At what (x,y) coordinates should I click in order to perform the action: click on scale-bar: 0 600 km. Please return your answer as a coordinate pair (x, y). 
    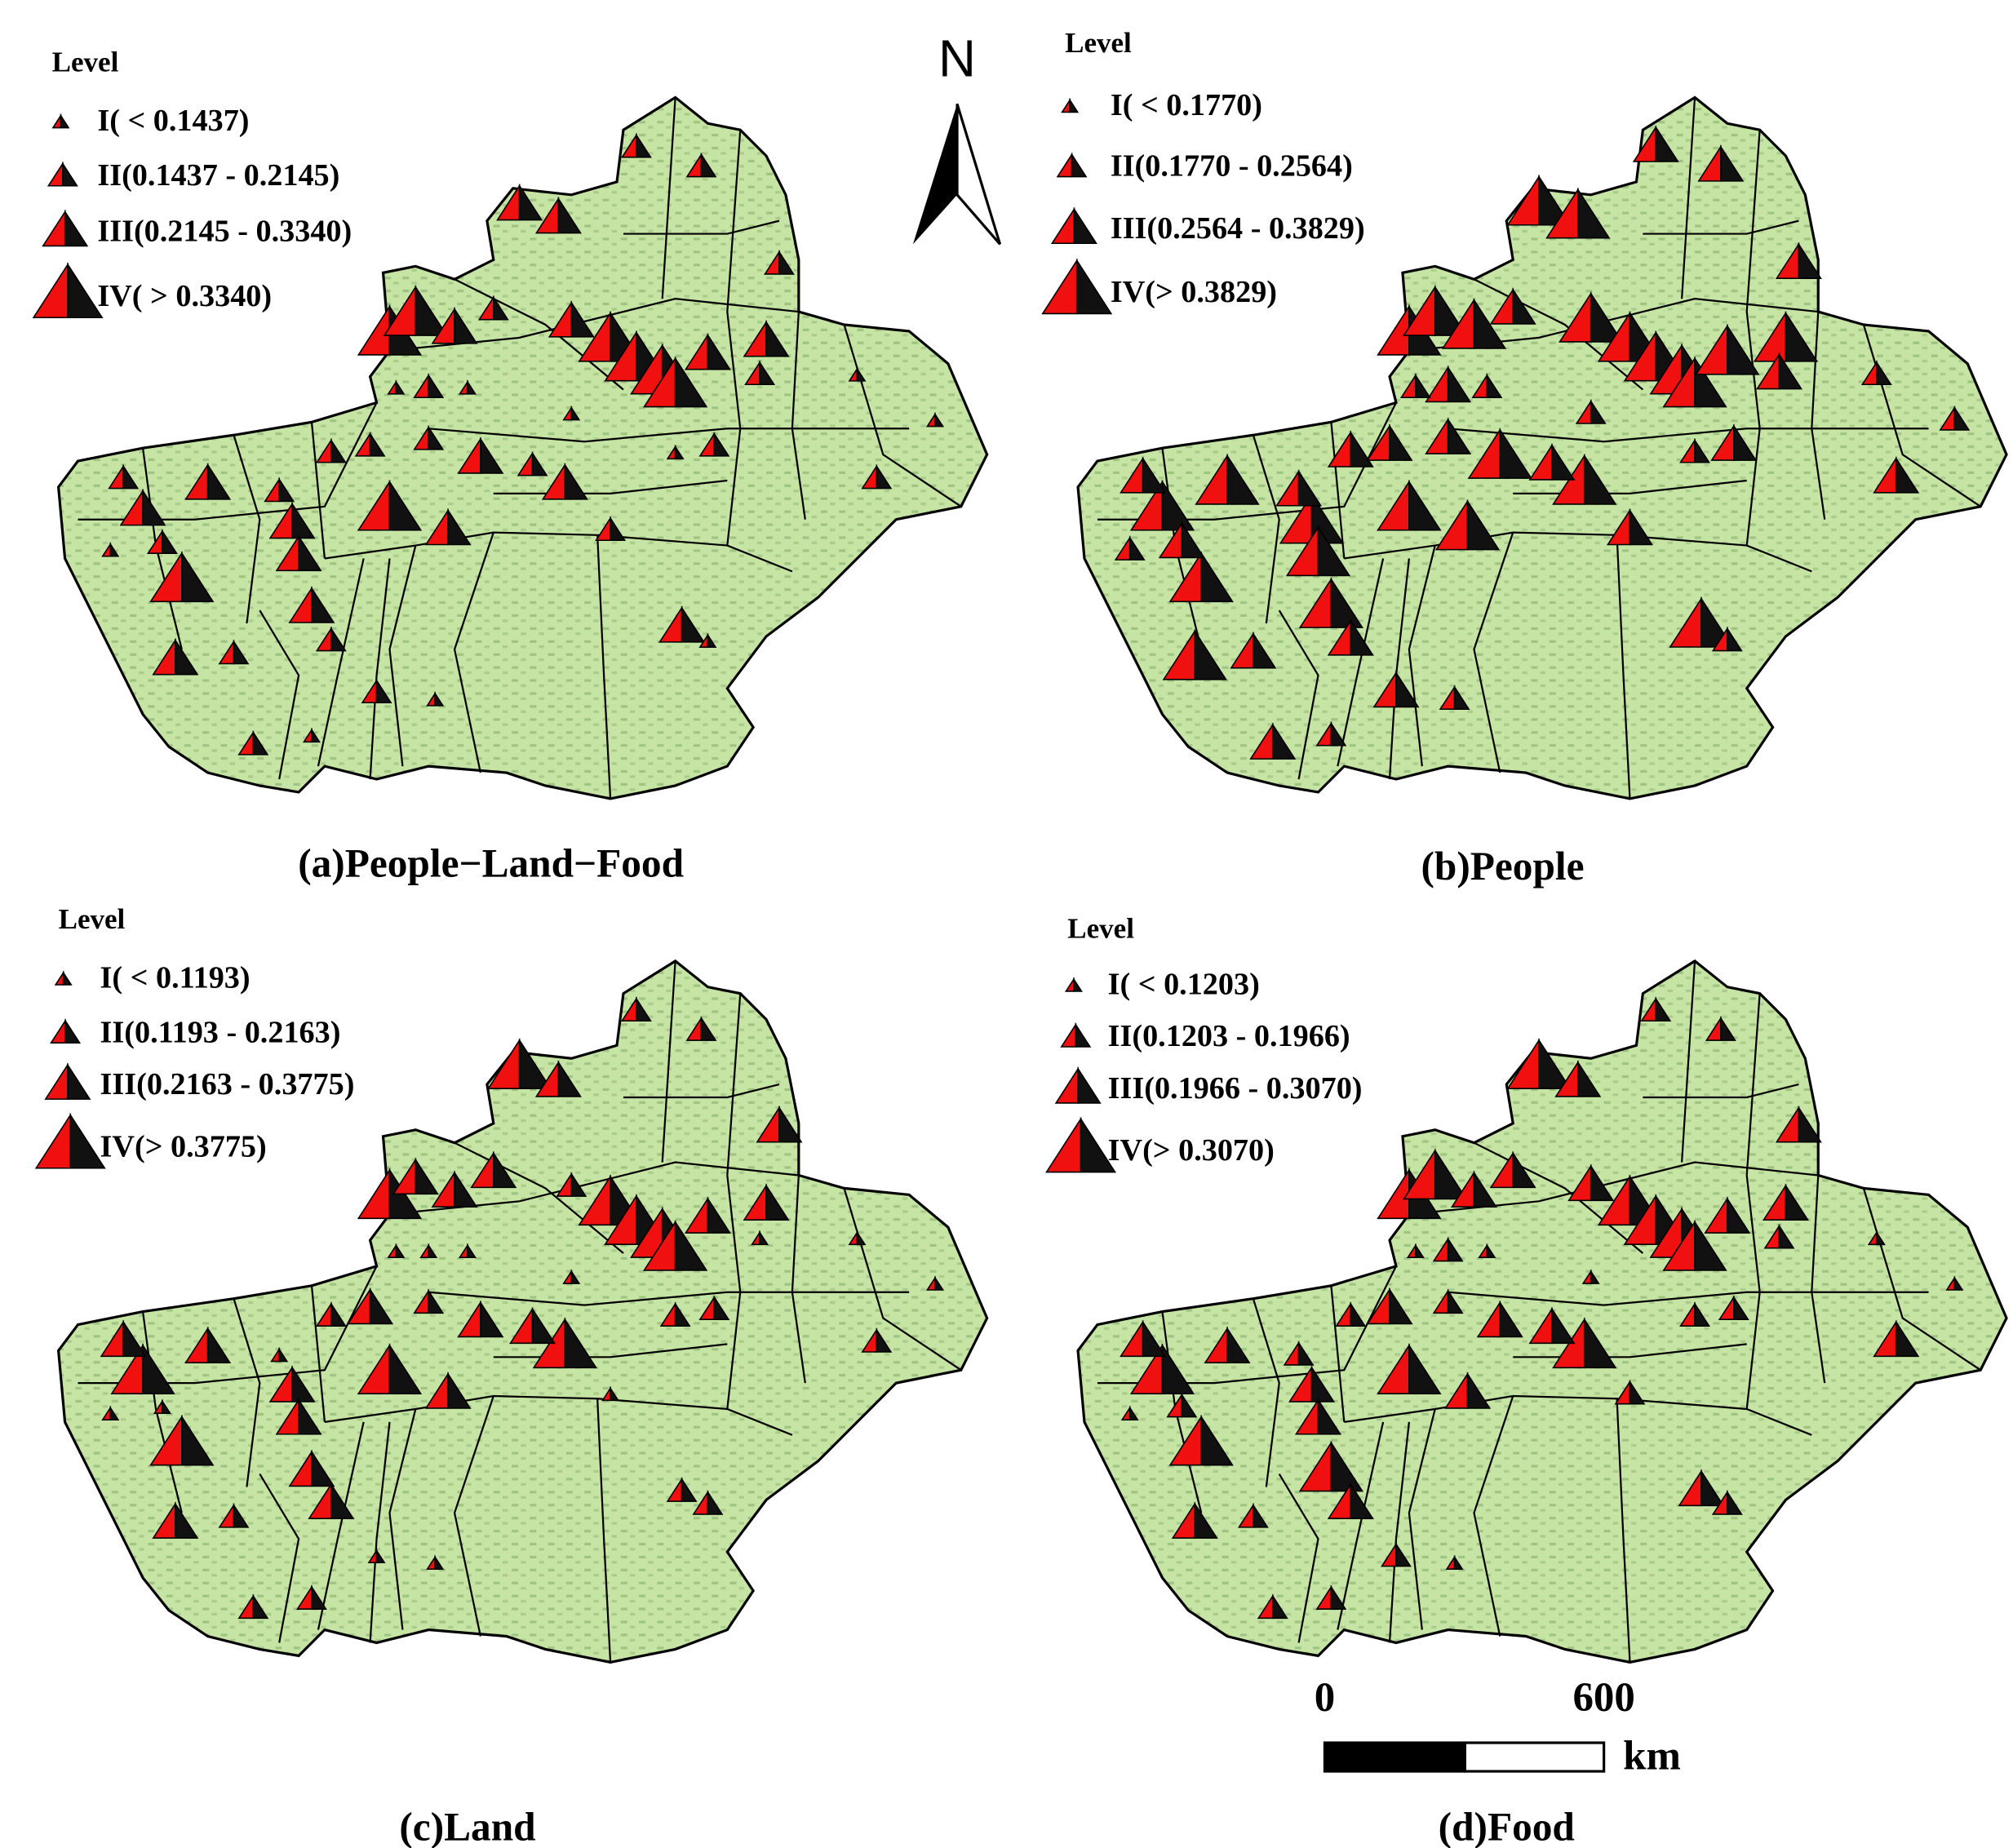
    Looking at the image, I should click on (1498, 1727).